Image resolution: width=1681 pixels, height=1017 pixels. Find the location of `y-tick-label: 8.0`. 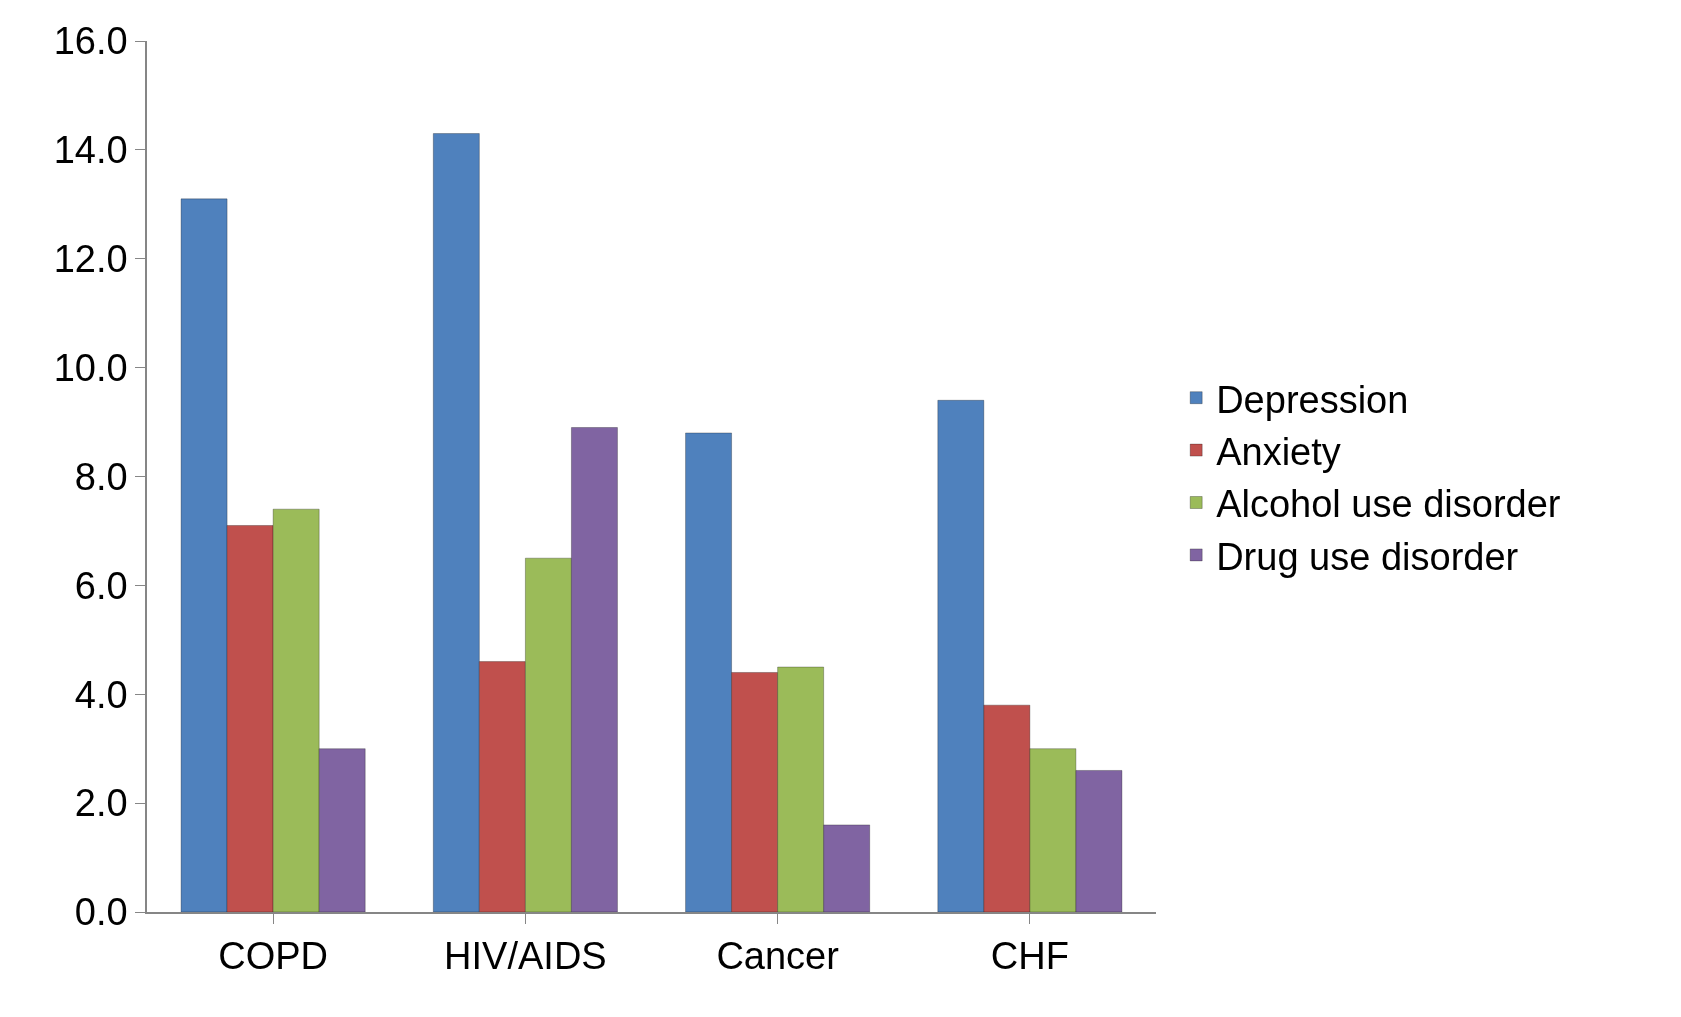

y-tick-label: 8.0 is located at coordinates (101, 476).